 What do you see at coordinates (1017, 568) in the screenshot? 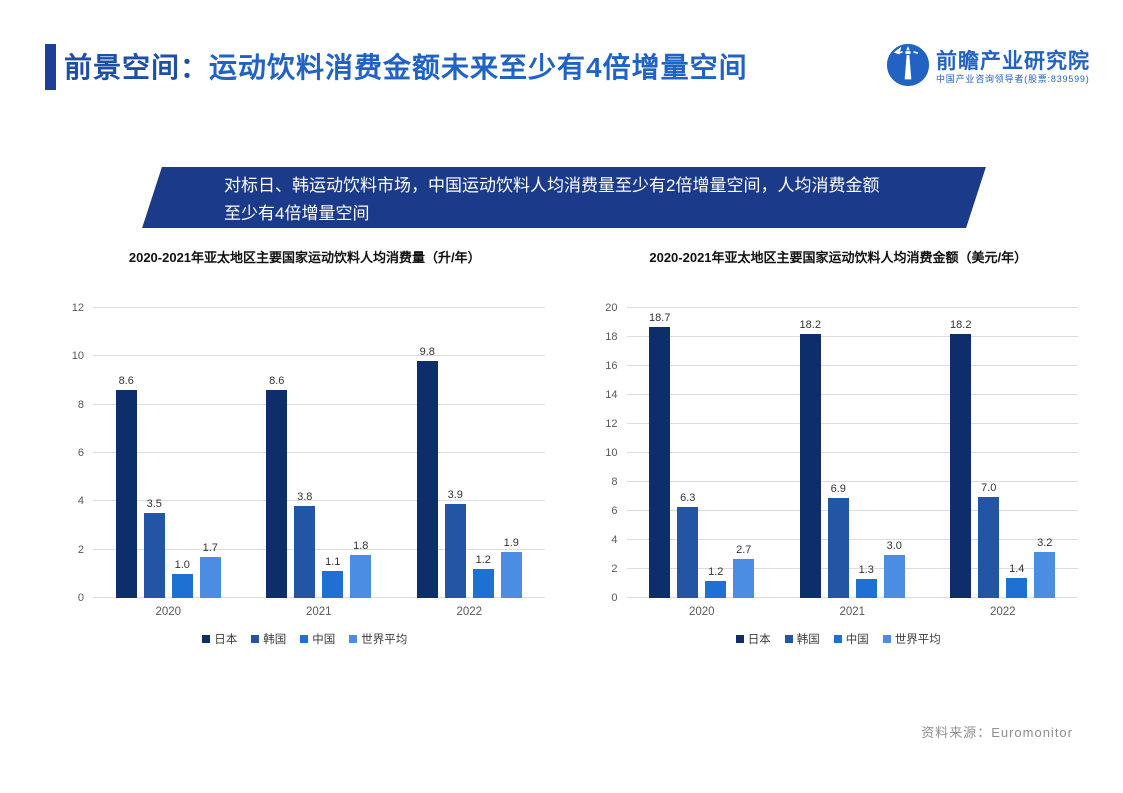
I see `bar-value-label: 1.4` at bounding box center [1017, 568].